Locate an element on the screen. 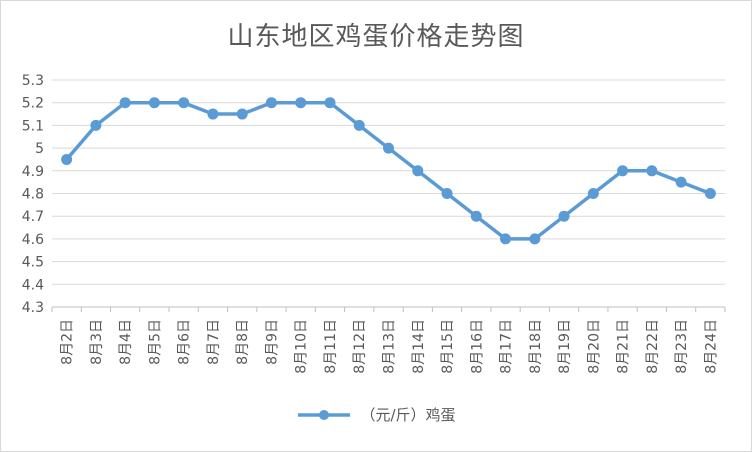 The image size is (752, 452). y-tick-label: 5.2 is located at coordinates (33, 104).